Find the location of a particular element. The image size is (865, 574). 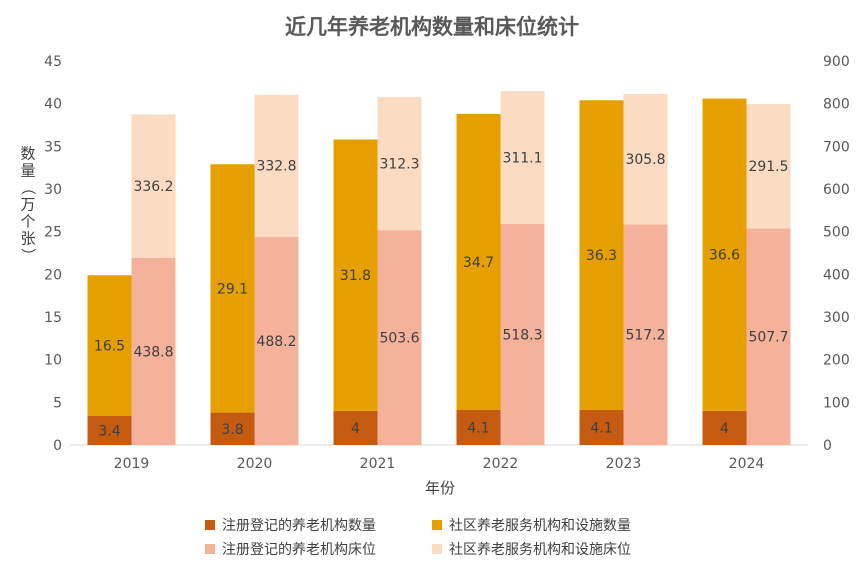

legend-label: 注册登记的养老机构床位 is located at coordinates (299, 550).